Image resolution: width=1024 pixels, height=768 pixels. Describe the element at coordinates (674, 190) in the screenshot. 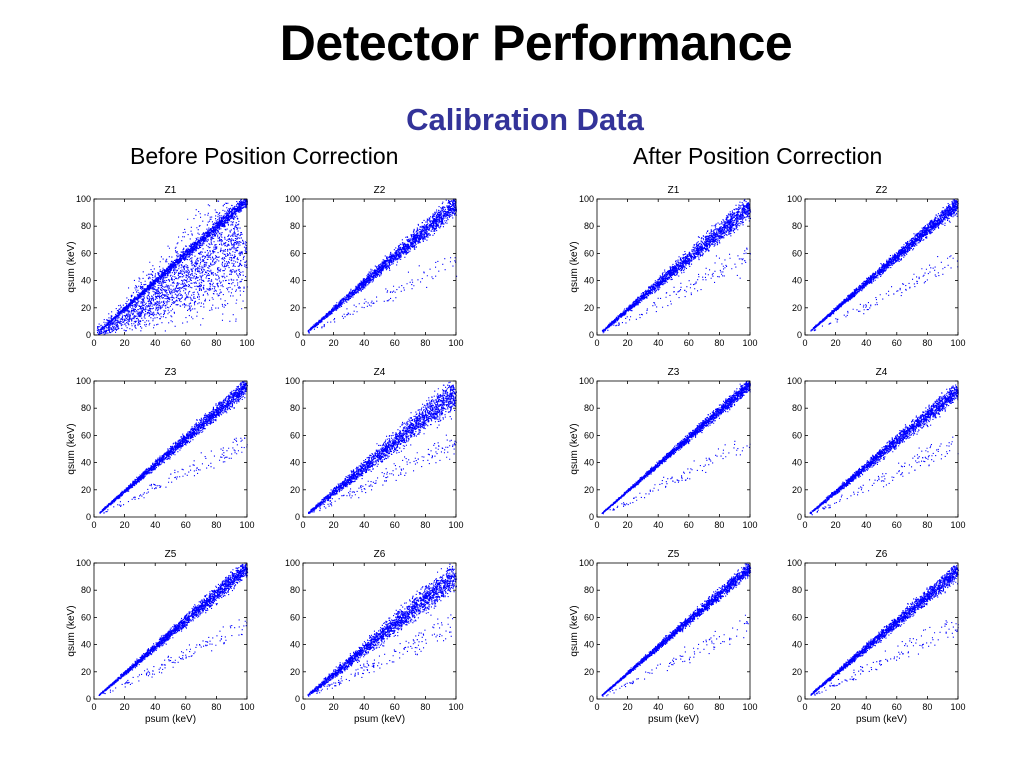

I see `plot-title: Z1` at that location.